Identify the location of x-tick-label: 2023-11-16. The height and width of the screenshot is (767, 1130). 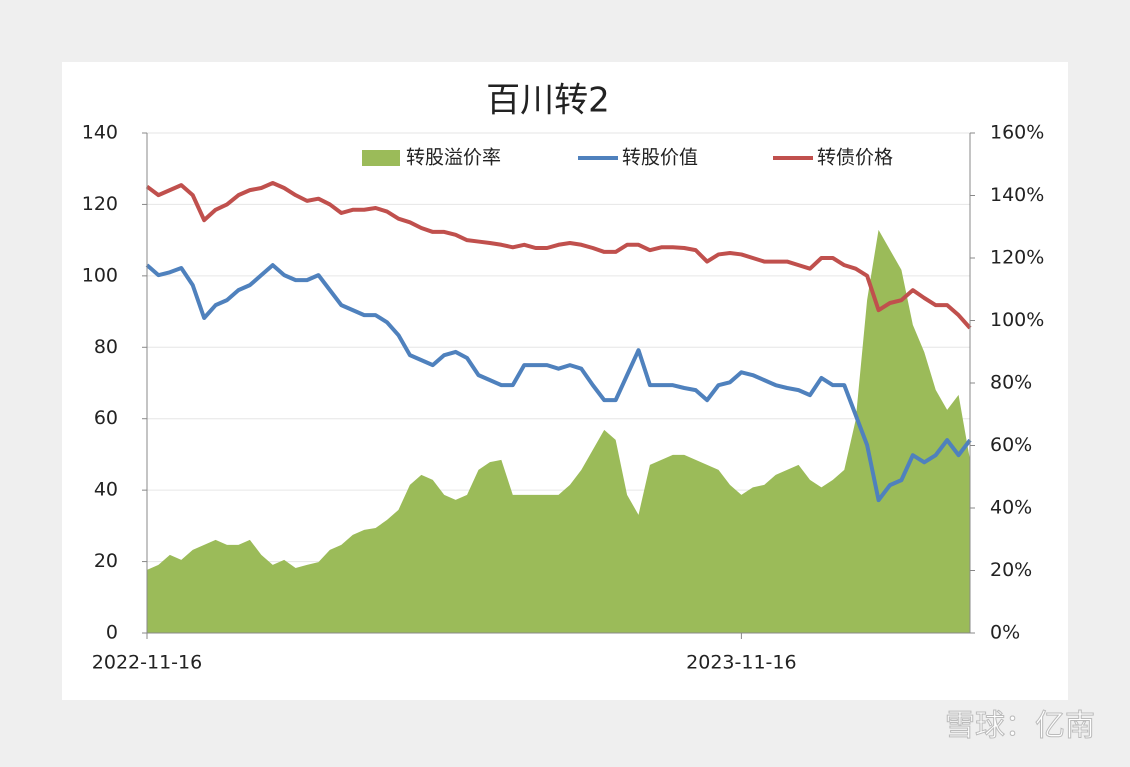
(741, 663).